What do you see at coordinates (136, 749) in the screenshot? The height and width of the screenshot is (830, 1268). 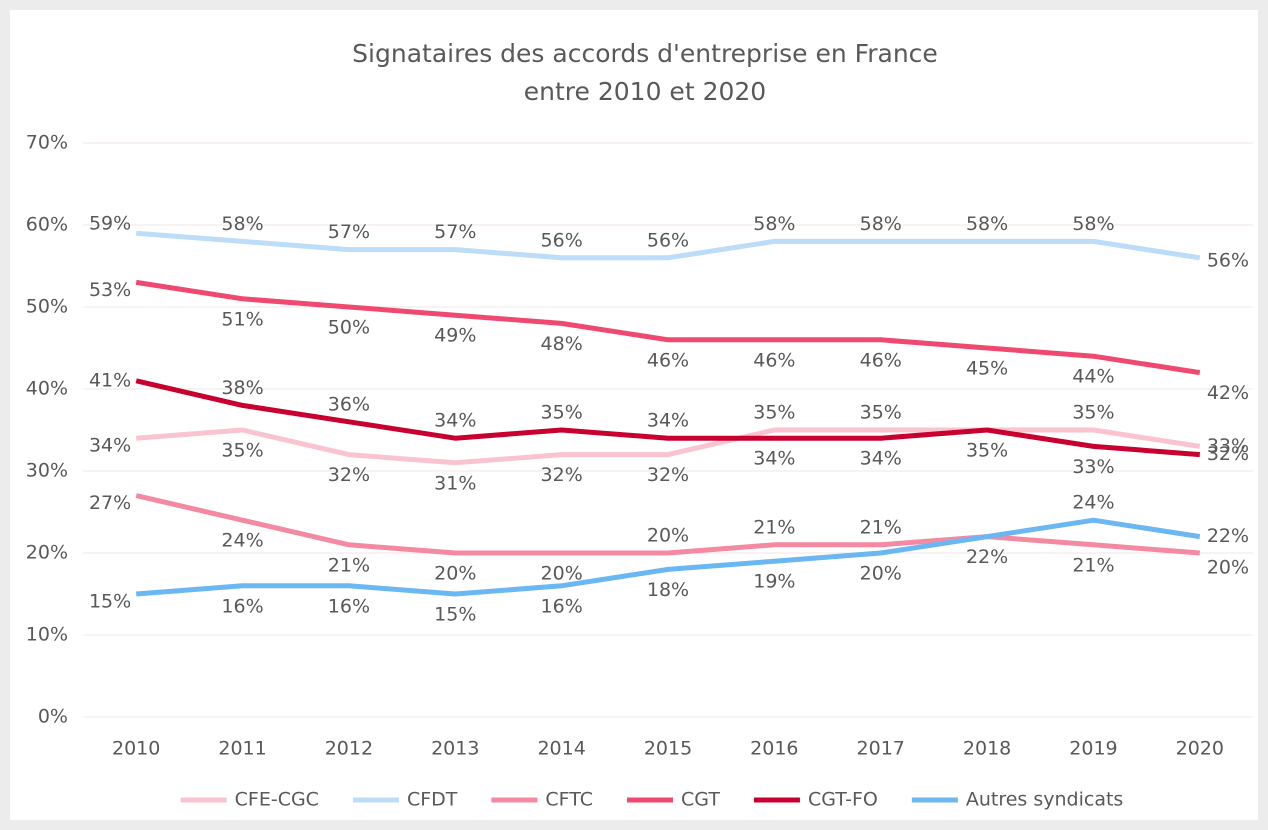 I see `x-tick-label: 2010` at bounding box center [136, 749].